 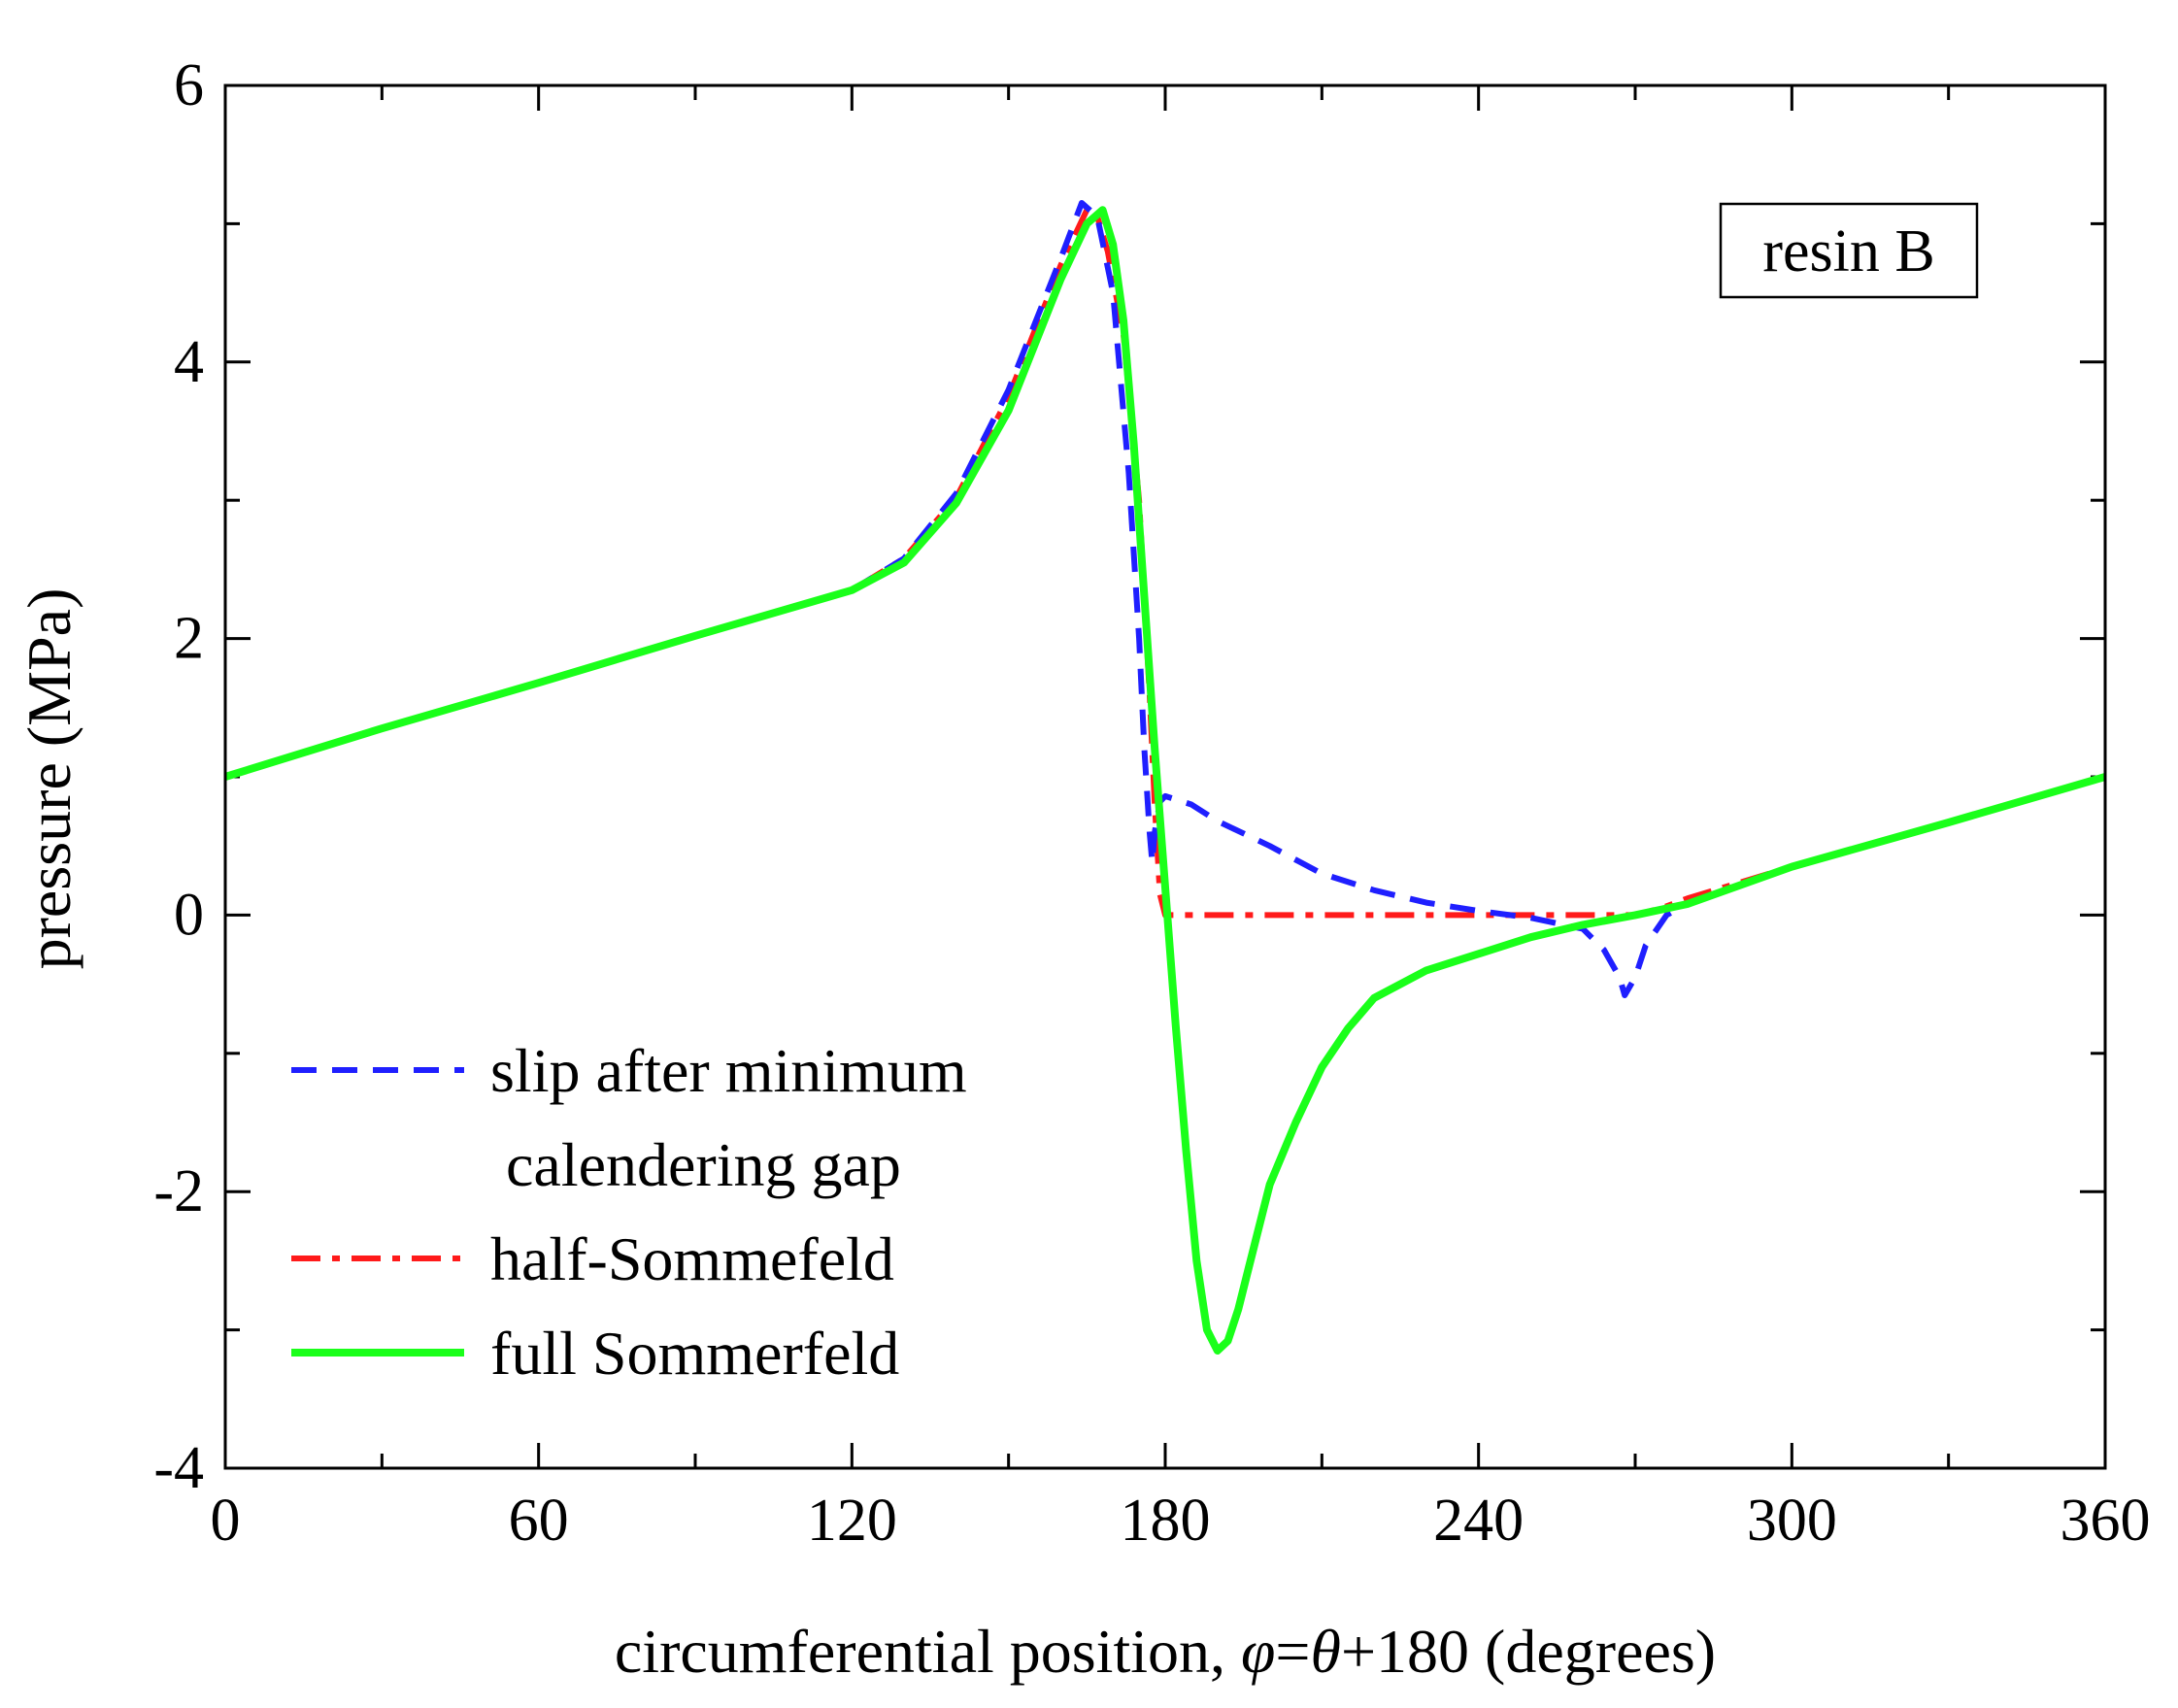 I want to click on x-tick-label: 300, so click(x=1792, y=1521).